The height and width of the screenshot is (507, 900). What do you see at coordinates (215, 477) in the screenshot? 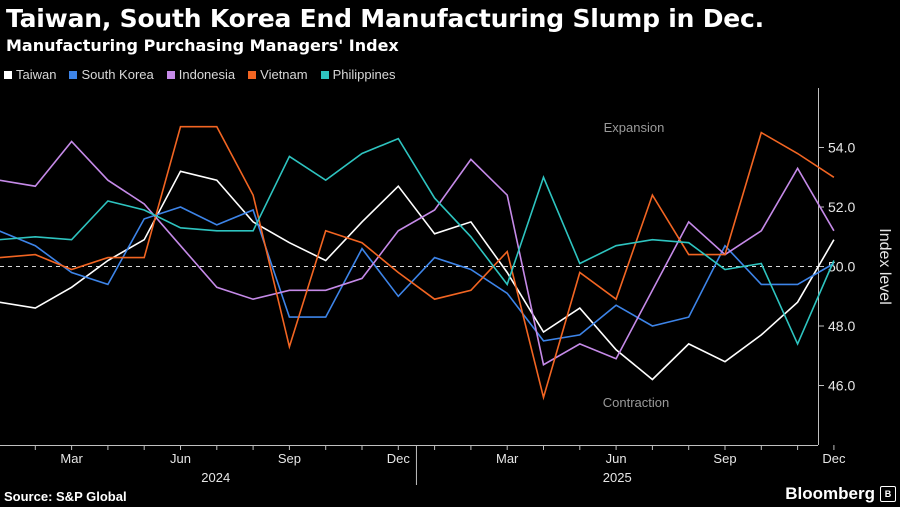
I see `year-label: 2024` at bounding box center [215, 477].